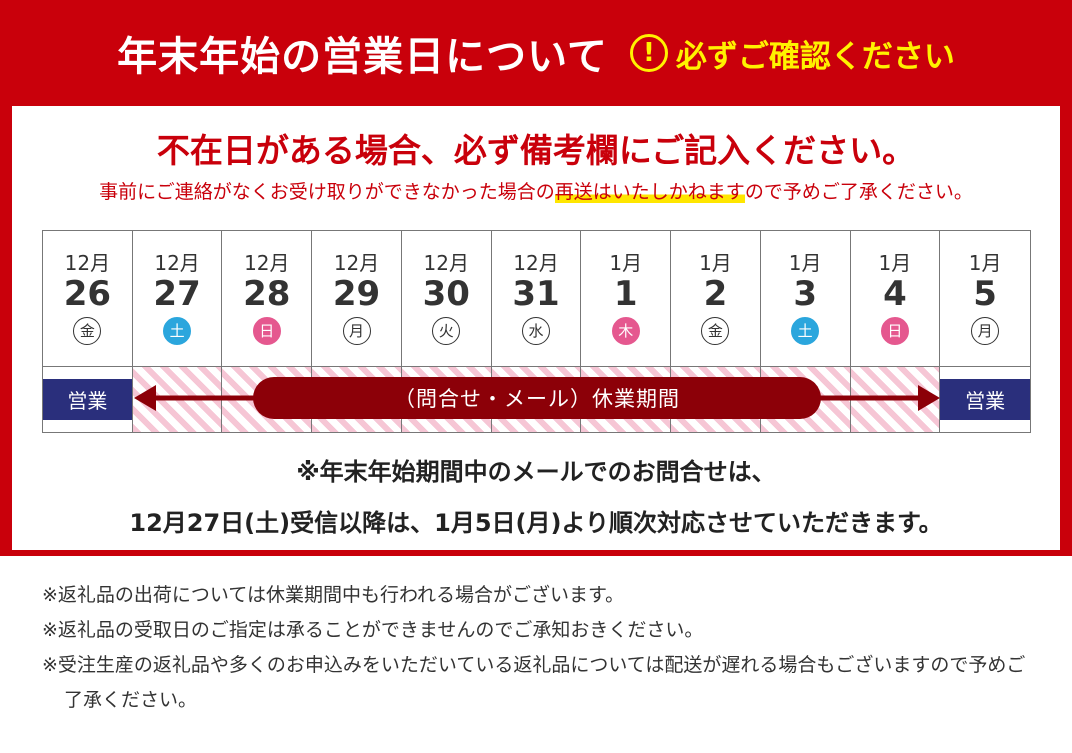 This screenshot has width=1072, height=753. Describe the element at coordinates (267, 294) in the screenshot. I see `day-number: 28` at that location.